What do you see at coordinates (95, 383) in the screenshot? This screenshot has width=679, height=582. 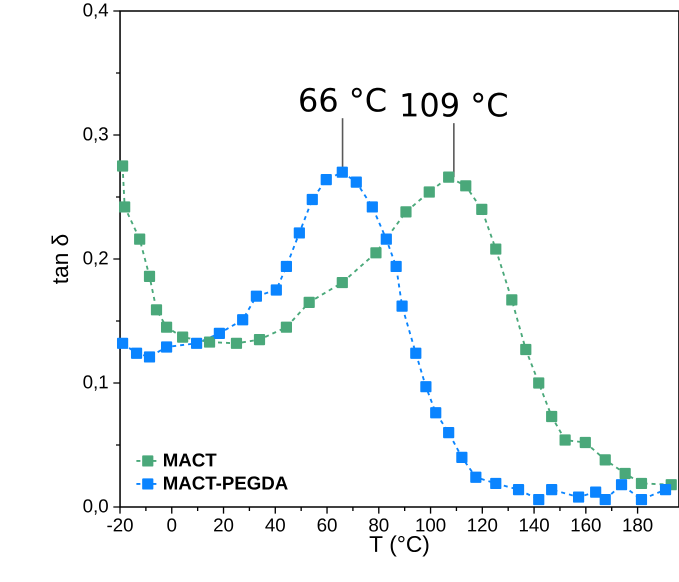 I see `y-tick-label: 0,1` at bounding box center [95, 383].